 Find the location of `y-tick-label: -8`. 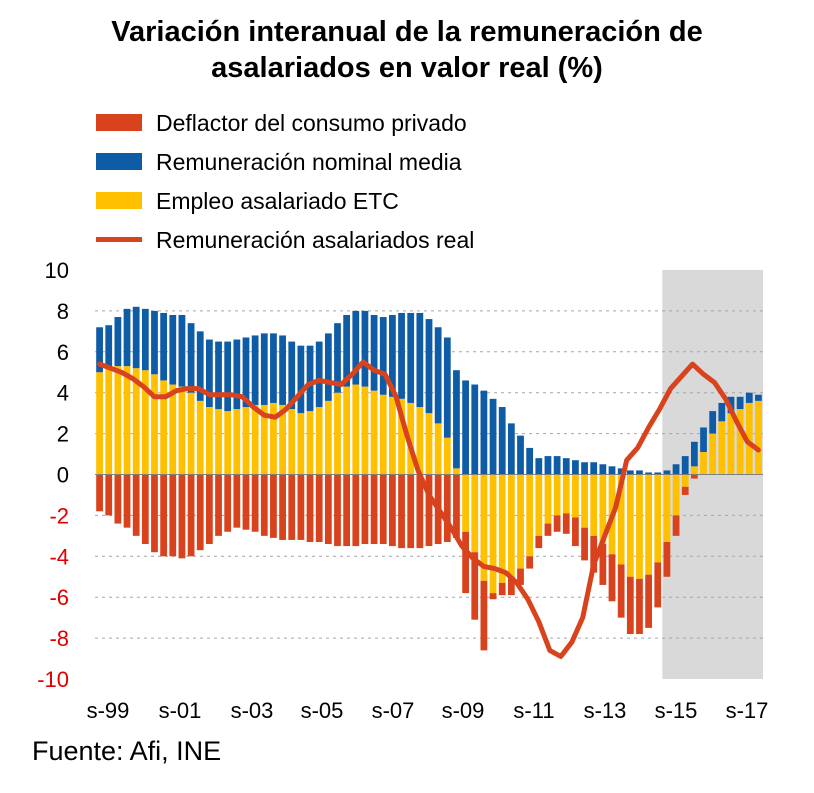

y-tick-label: -8 is located at coordinates (59, 638).